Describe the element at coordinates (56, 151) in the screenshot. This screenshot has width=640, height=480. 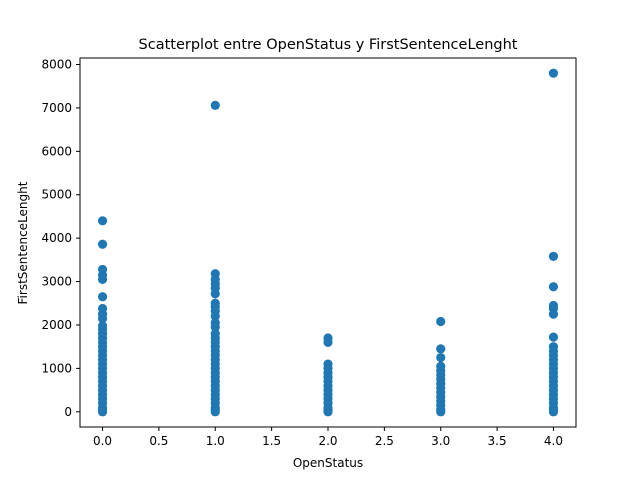
I see `y-tick-label: 6000` at that location.